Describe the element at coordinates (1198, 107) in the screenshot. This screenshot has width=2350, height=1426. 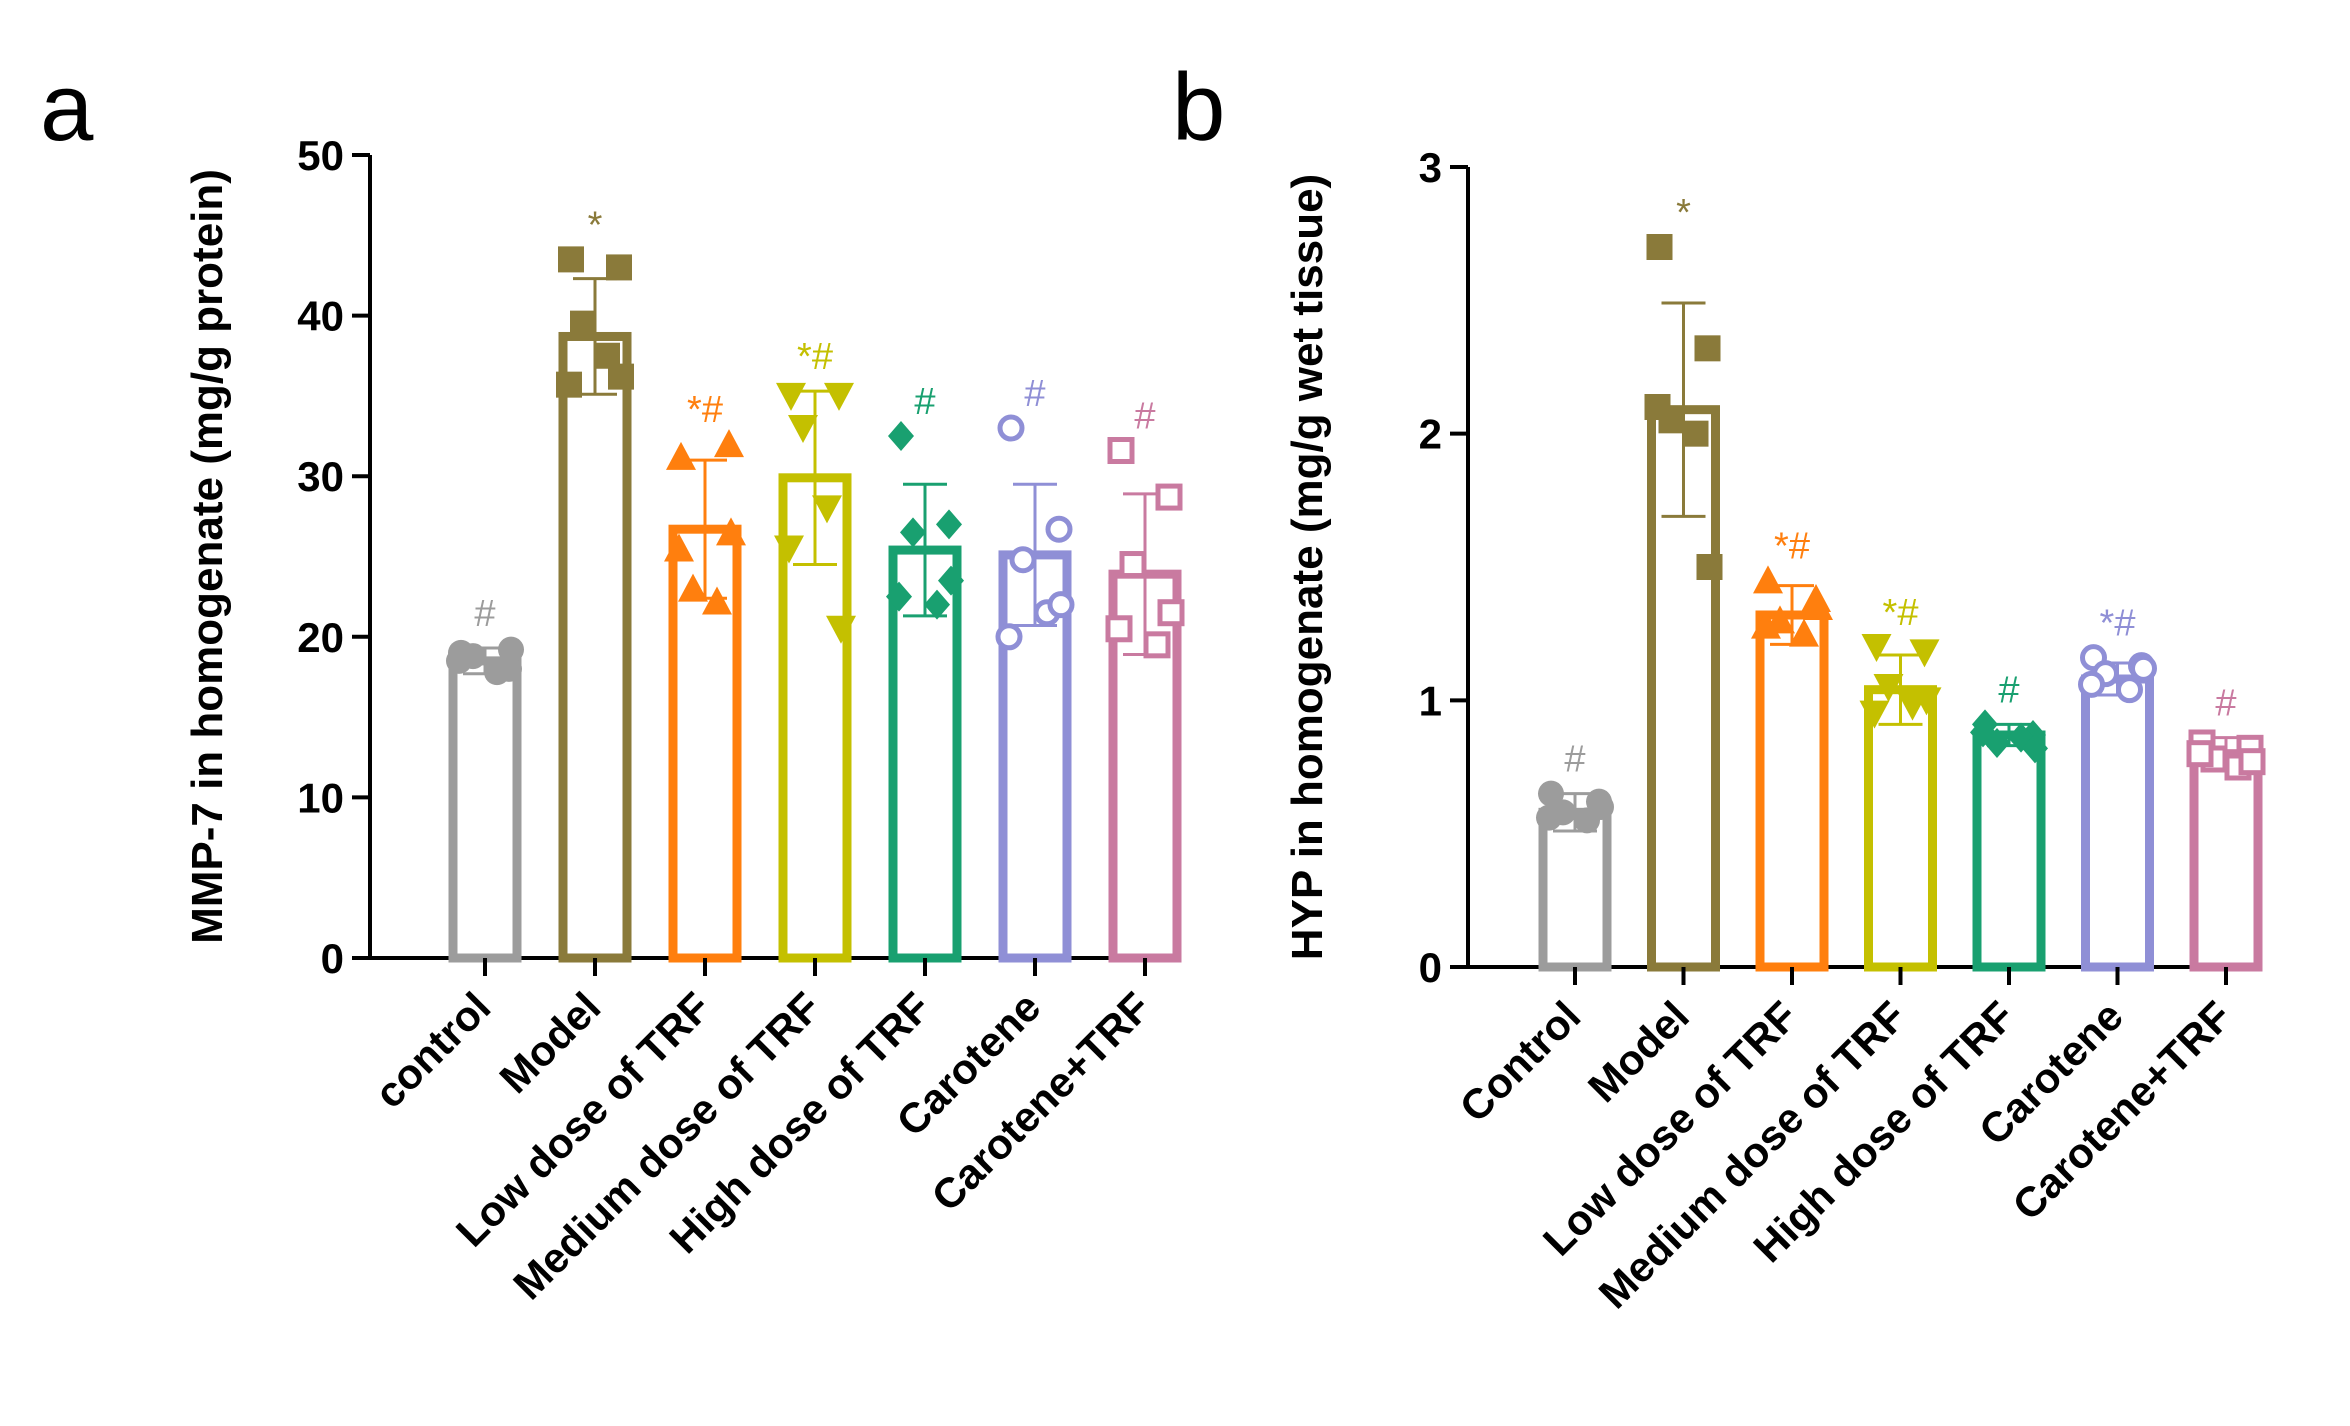
I see `panel-letter: b` at that location.